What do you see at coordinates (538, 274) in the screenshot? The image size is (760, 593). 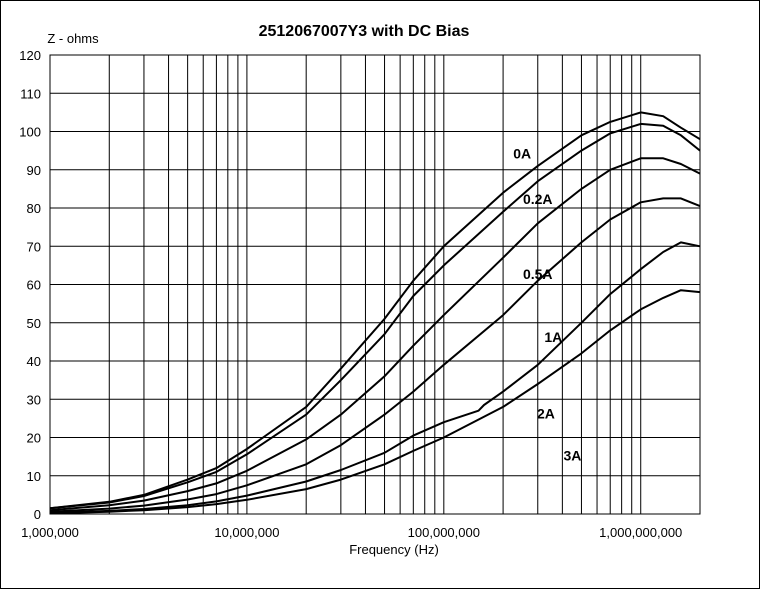 I see `series-label-0.5A: 0.5A` at bounding box center [538, 274].